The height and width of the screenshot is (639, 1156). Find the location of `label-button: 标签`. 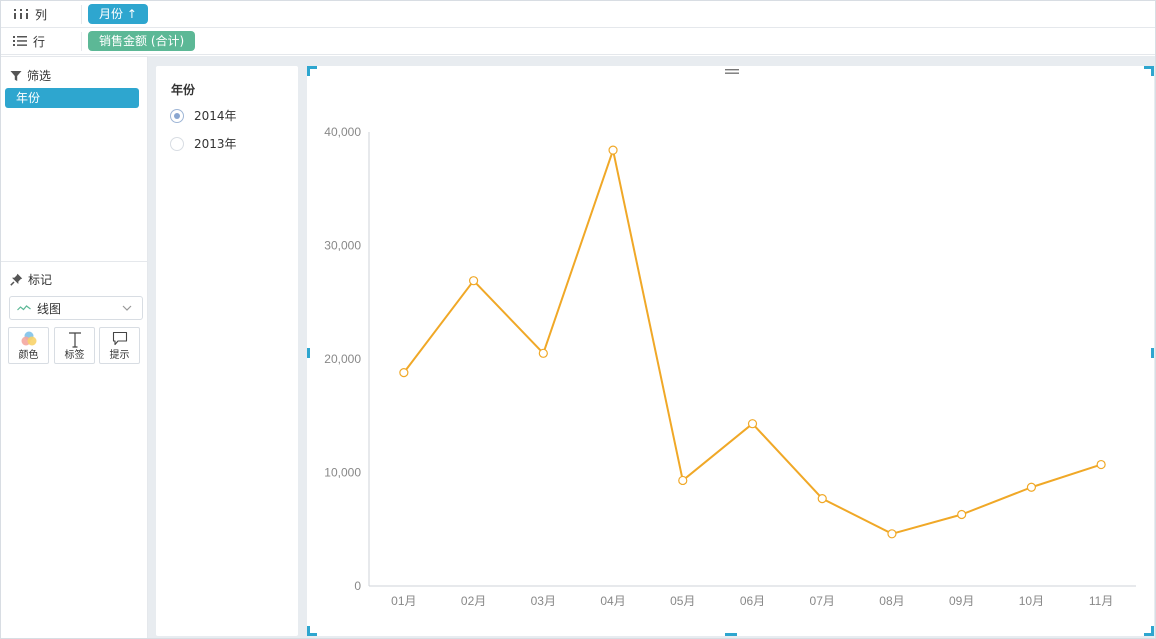

label-button: 标签 is located at coordinates (74, 345).